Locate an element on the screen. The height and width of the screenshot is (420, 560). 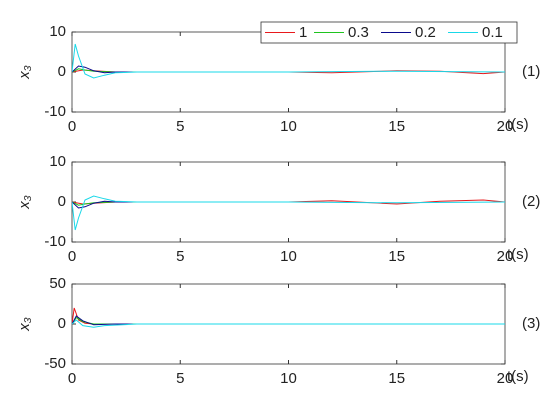
annotation: (3) is located at coordinates (531, 323).